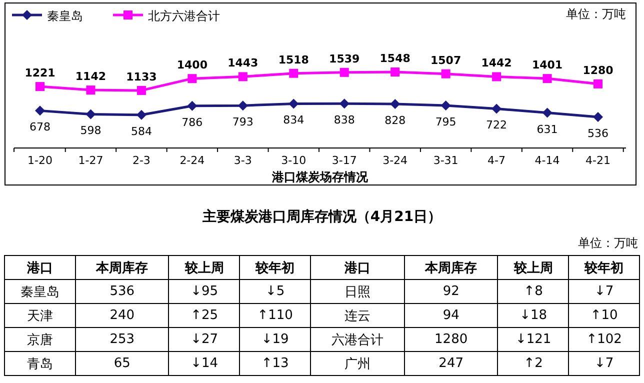  I want to click on data-label: 536, so click(598, 133).